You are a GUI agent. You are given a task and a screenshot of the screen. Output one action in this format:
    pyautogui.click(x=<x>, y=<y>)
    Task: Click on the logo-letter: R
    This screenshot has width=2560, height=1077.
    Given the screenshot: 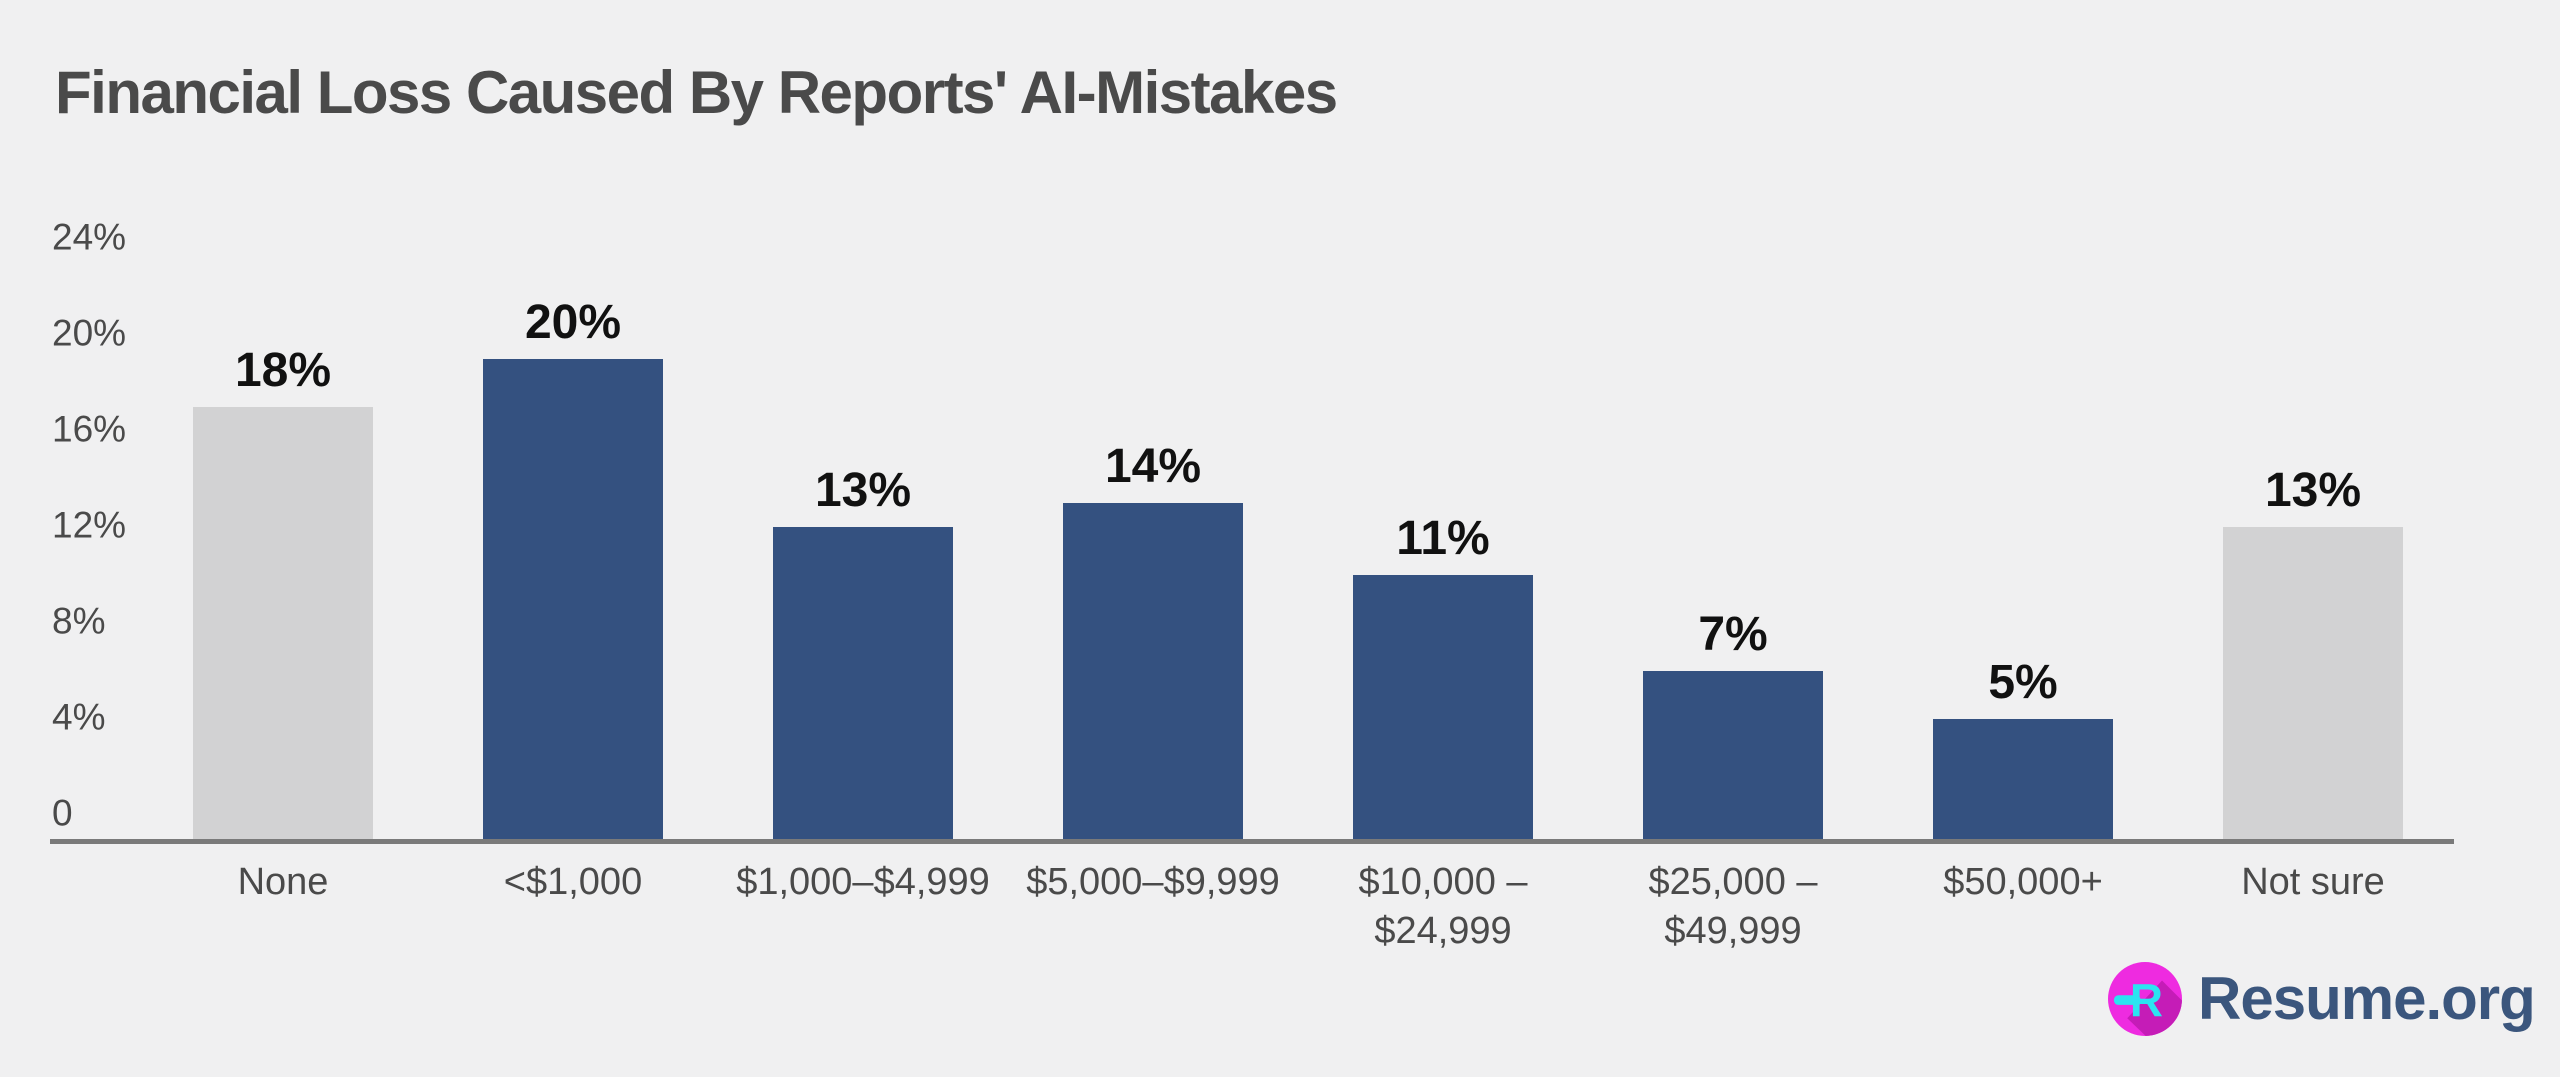 What is the action you would take?
    pyautogui.click(x=2146, y=1000)
    